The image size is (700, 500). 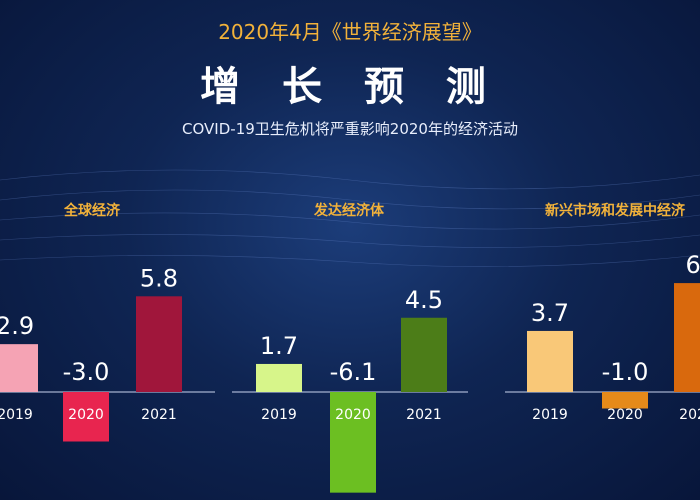 I want to click on value-label: -1.0, so click(x=625, y=372).